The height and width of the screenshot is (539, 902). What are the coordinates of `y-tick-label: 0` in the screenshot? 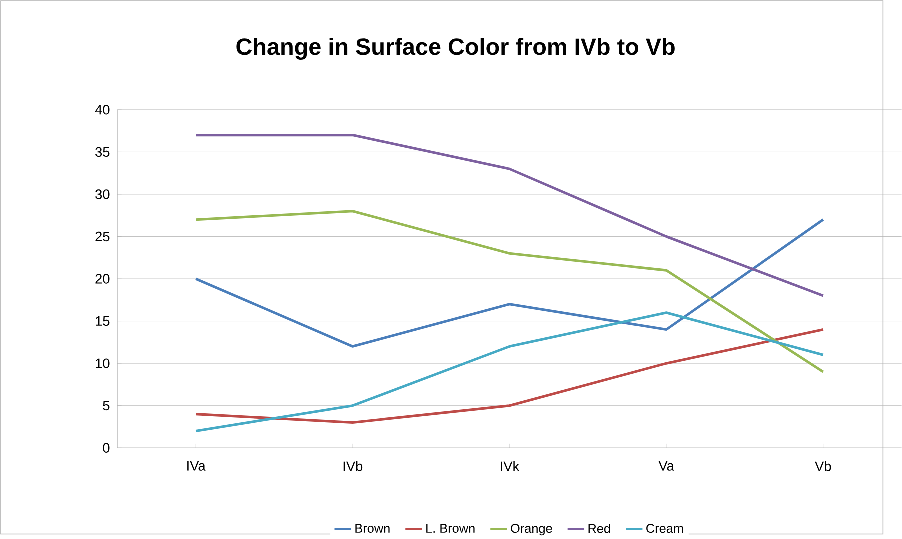 It's located at (106, 448).